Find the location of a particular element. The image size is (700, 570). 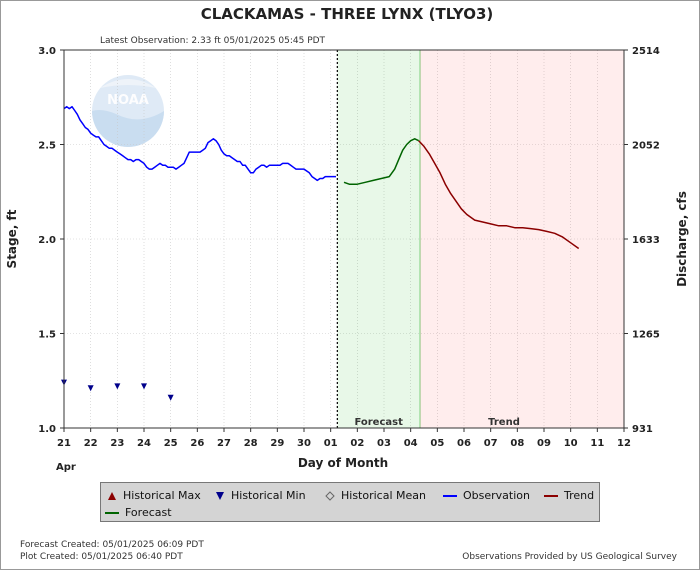

y2-tick-label: 2052 is located at coordinates (646, 146).